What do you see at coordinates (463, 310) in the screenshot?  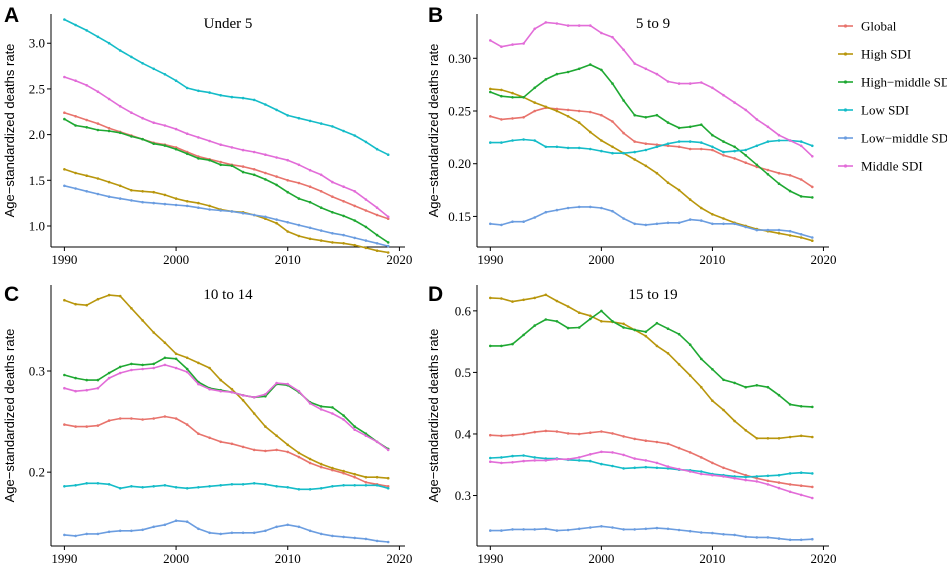 I see `y-tick-label: 0.6` at bounding box center [463, 310].